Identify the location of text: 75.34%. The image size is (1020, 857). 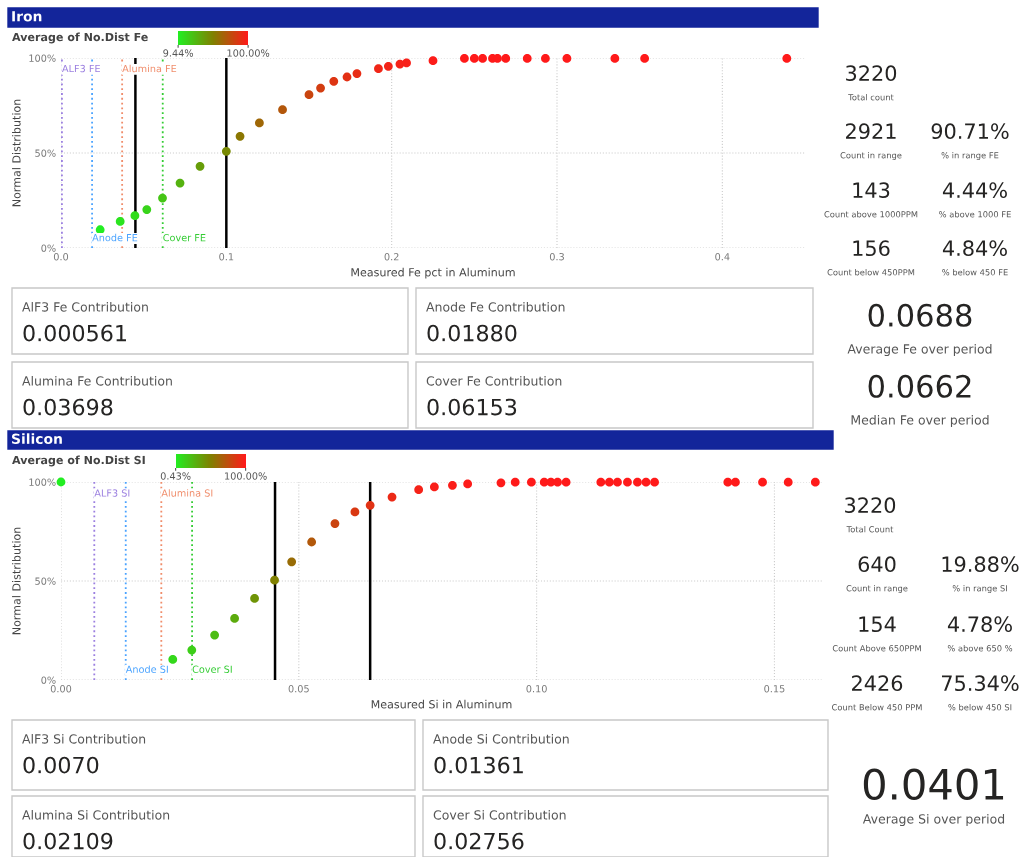
(980, 683).